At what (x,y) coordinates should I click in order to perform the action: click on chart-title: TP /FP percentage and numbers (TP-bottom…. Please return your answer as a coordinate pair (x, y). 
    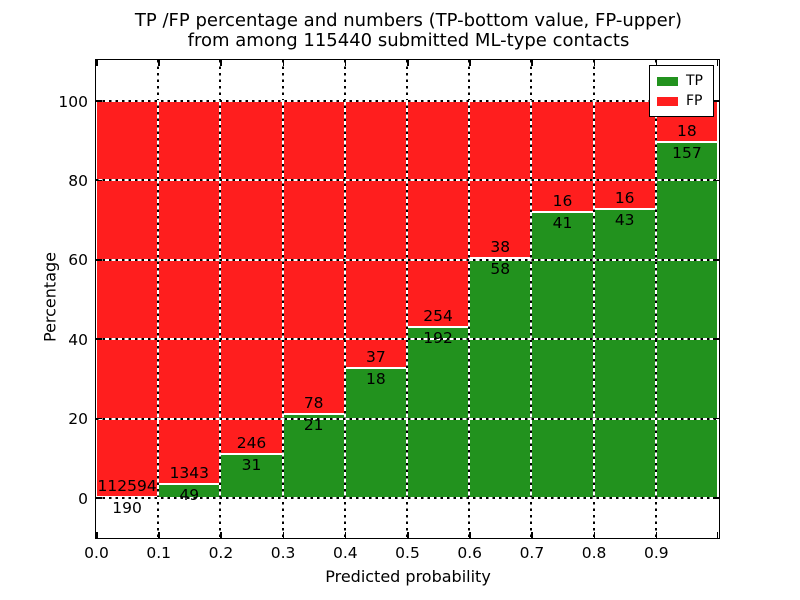
    Looking at the image, I should click on (408, 31).